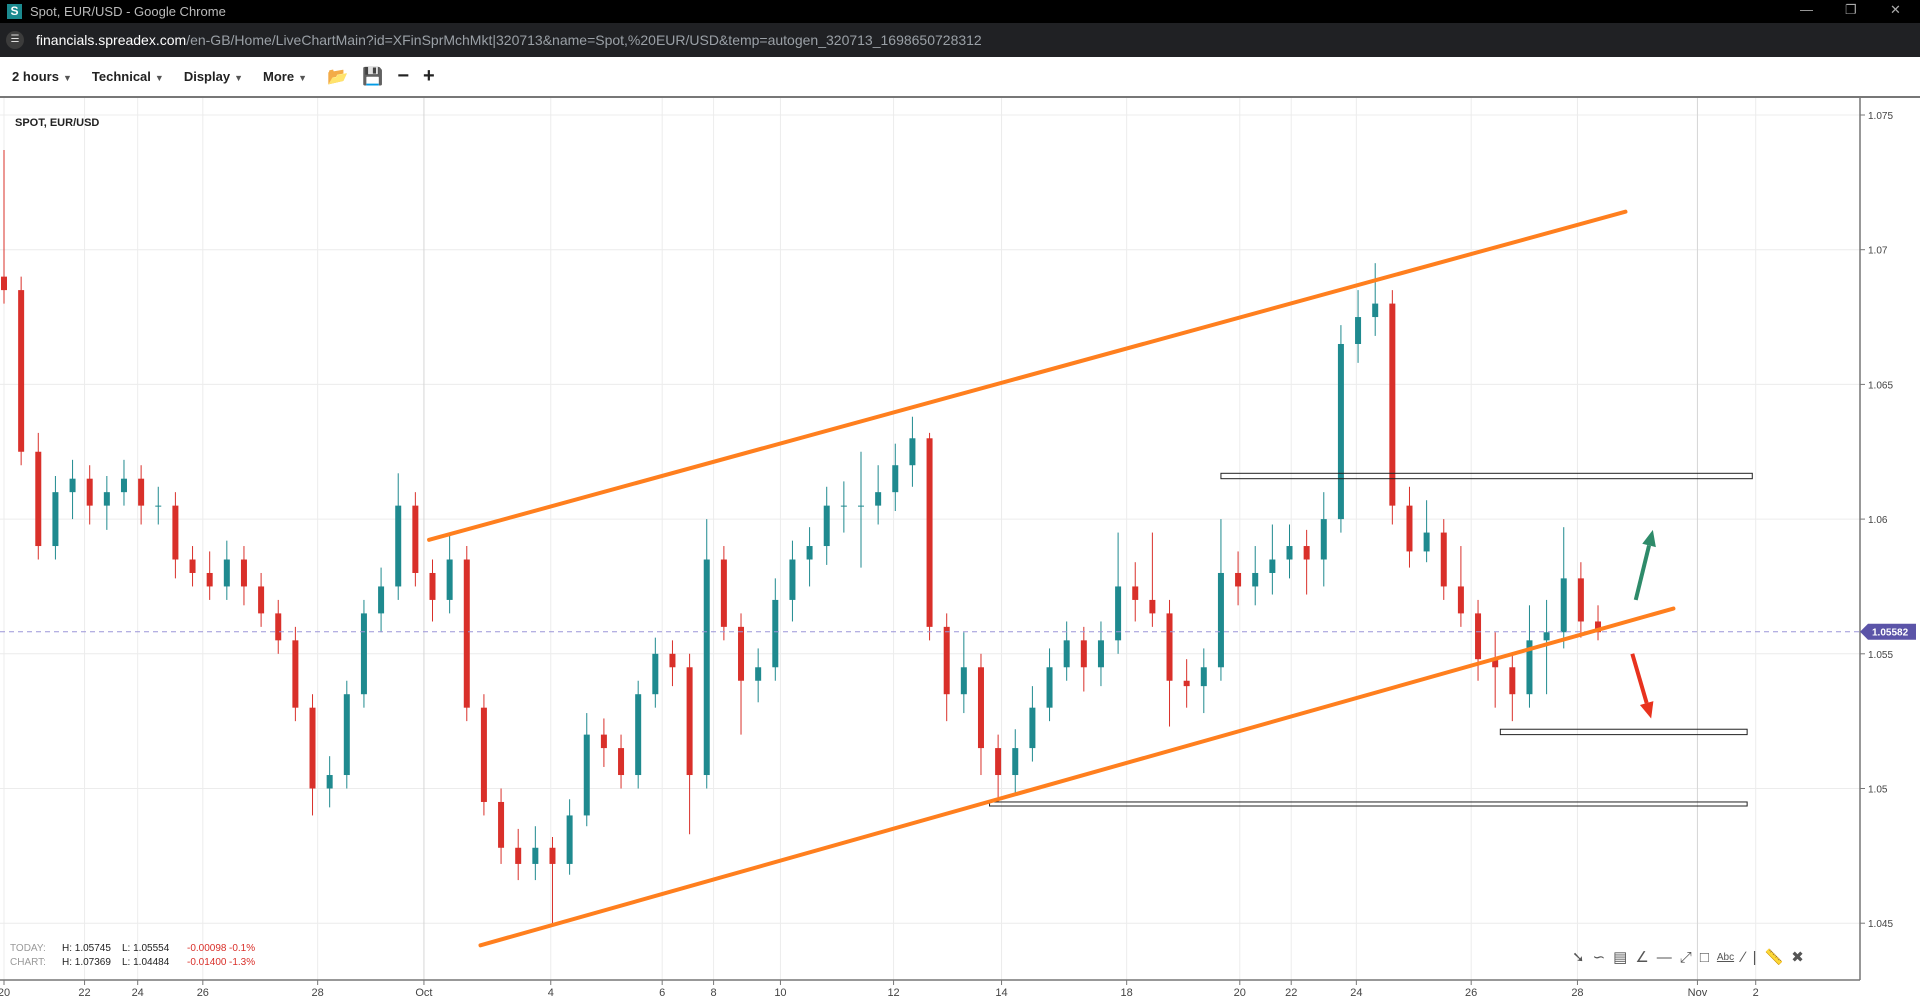 This screenshot has height=1003, width=1920. I want to click on restore-icon: ❐, so click(1851, 9).